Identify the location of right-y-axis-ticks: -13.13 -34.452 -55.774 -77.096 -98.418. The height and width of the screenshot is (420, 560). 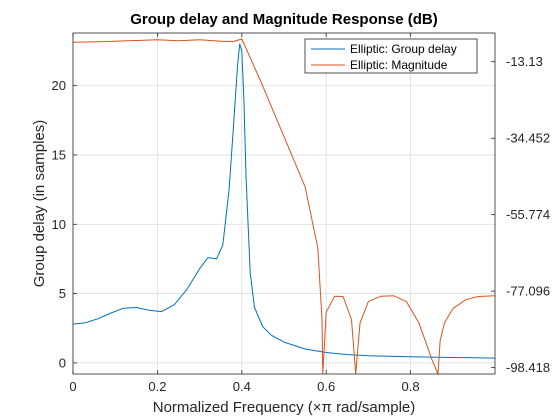
(520, 214).